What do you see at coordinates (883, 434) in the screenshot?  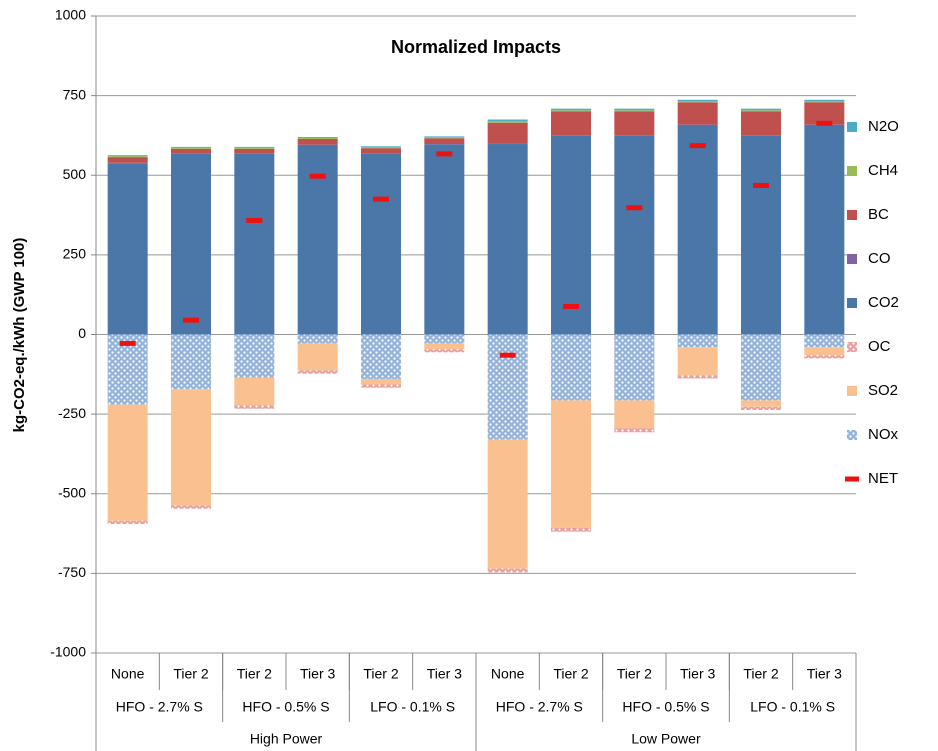 I see `legend-label: NOx` at bounding box center [883, 434].